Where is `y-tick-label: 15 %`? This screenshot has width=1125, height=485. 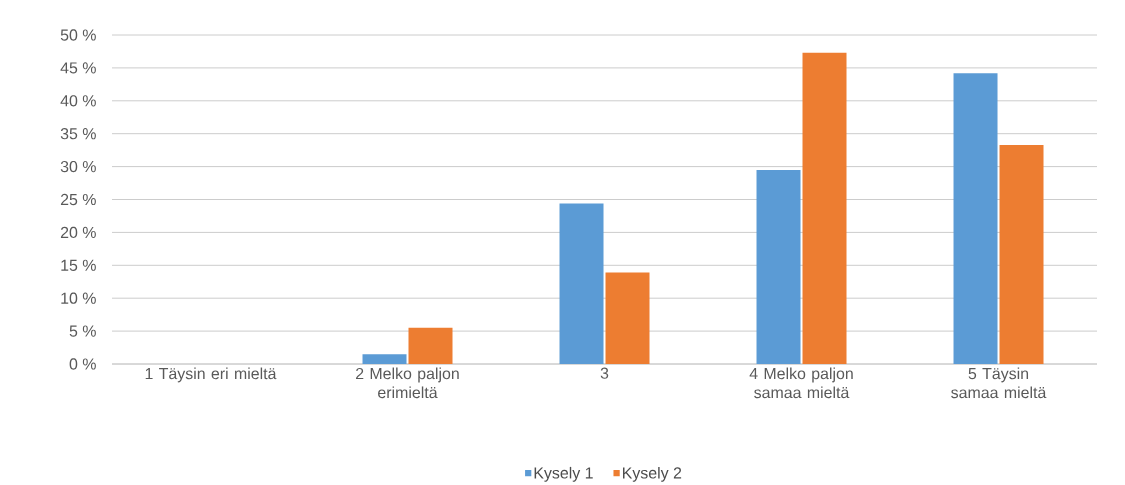 y-tick-label: 15 % is located at coordinates (78, 265).